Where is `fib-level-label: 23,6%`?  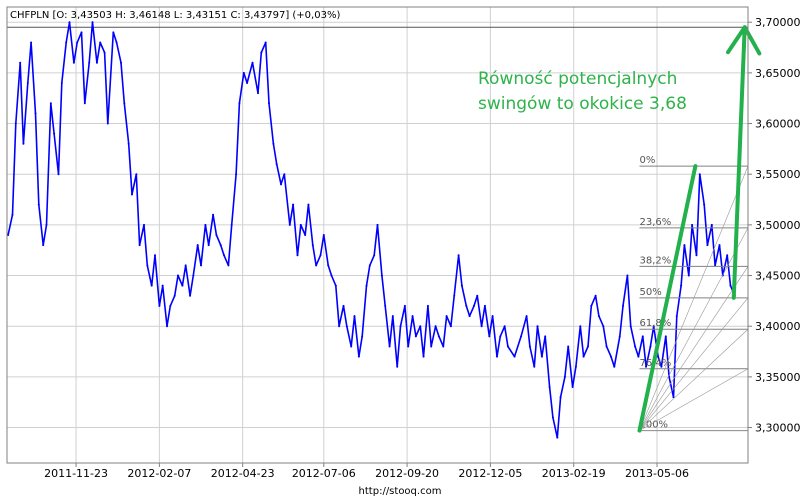
fib-level-label: 23,6% is located at coordinates (655, 222).